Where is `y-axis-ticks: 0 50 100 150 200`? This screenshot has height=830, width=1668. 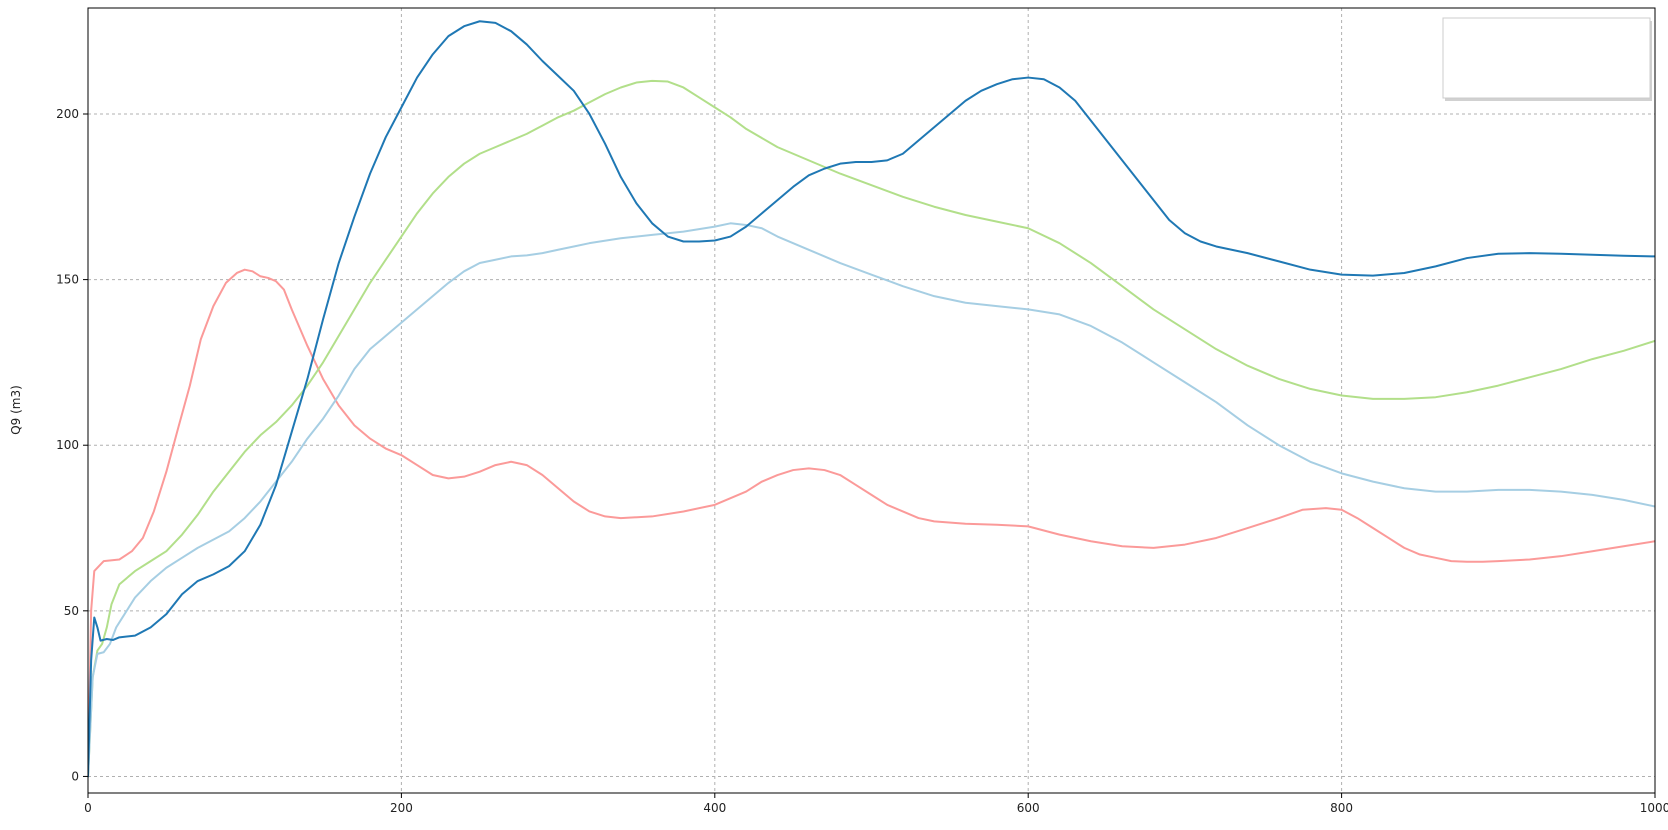
y-axis-ticks: 0 50 100 150 200 is located at coordinates (72, 445).